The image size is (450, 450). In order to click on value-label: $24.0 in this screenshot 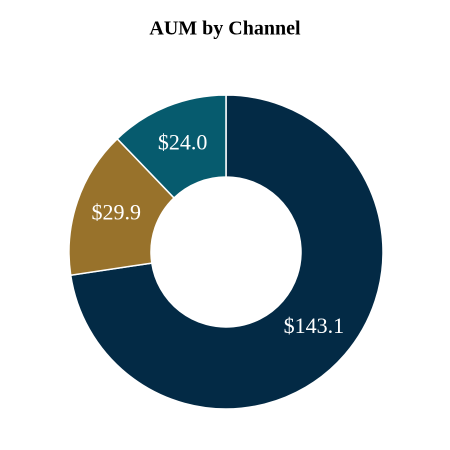, I will do `click(183, 141)`.